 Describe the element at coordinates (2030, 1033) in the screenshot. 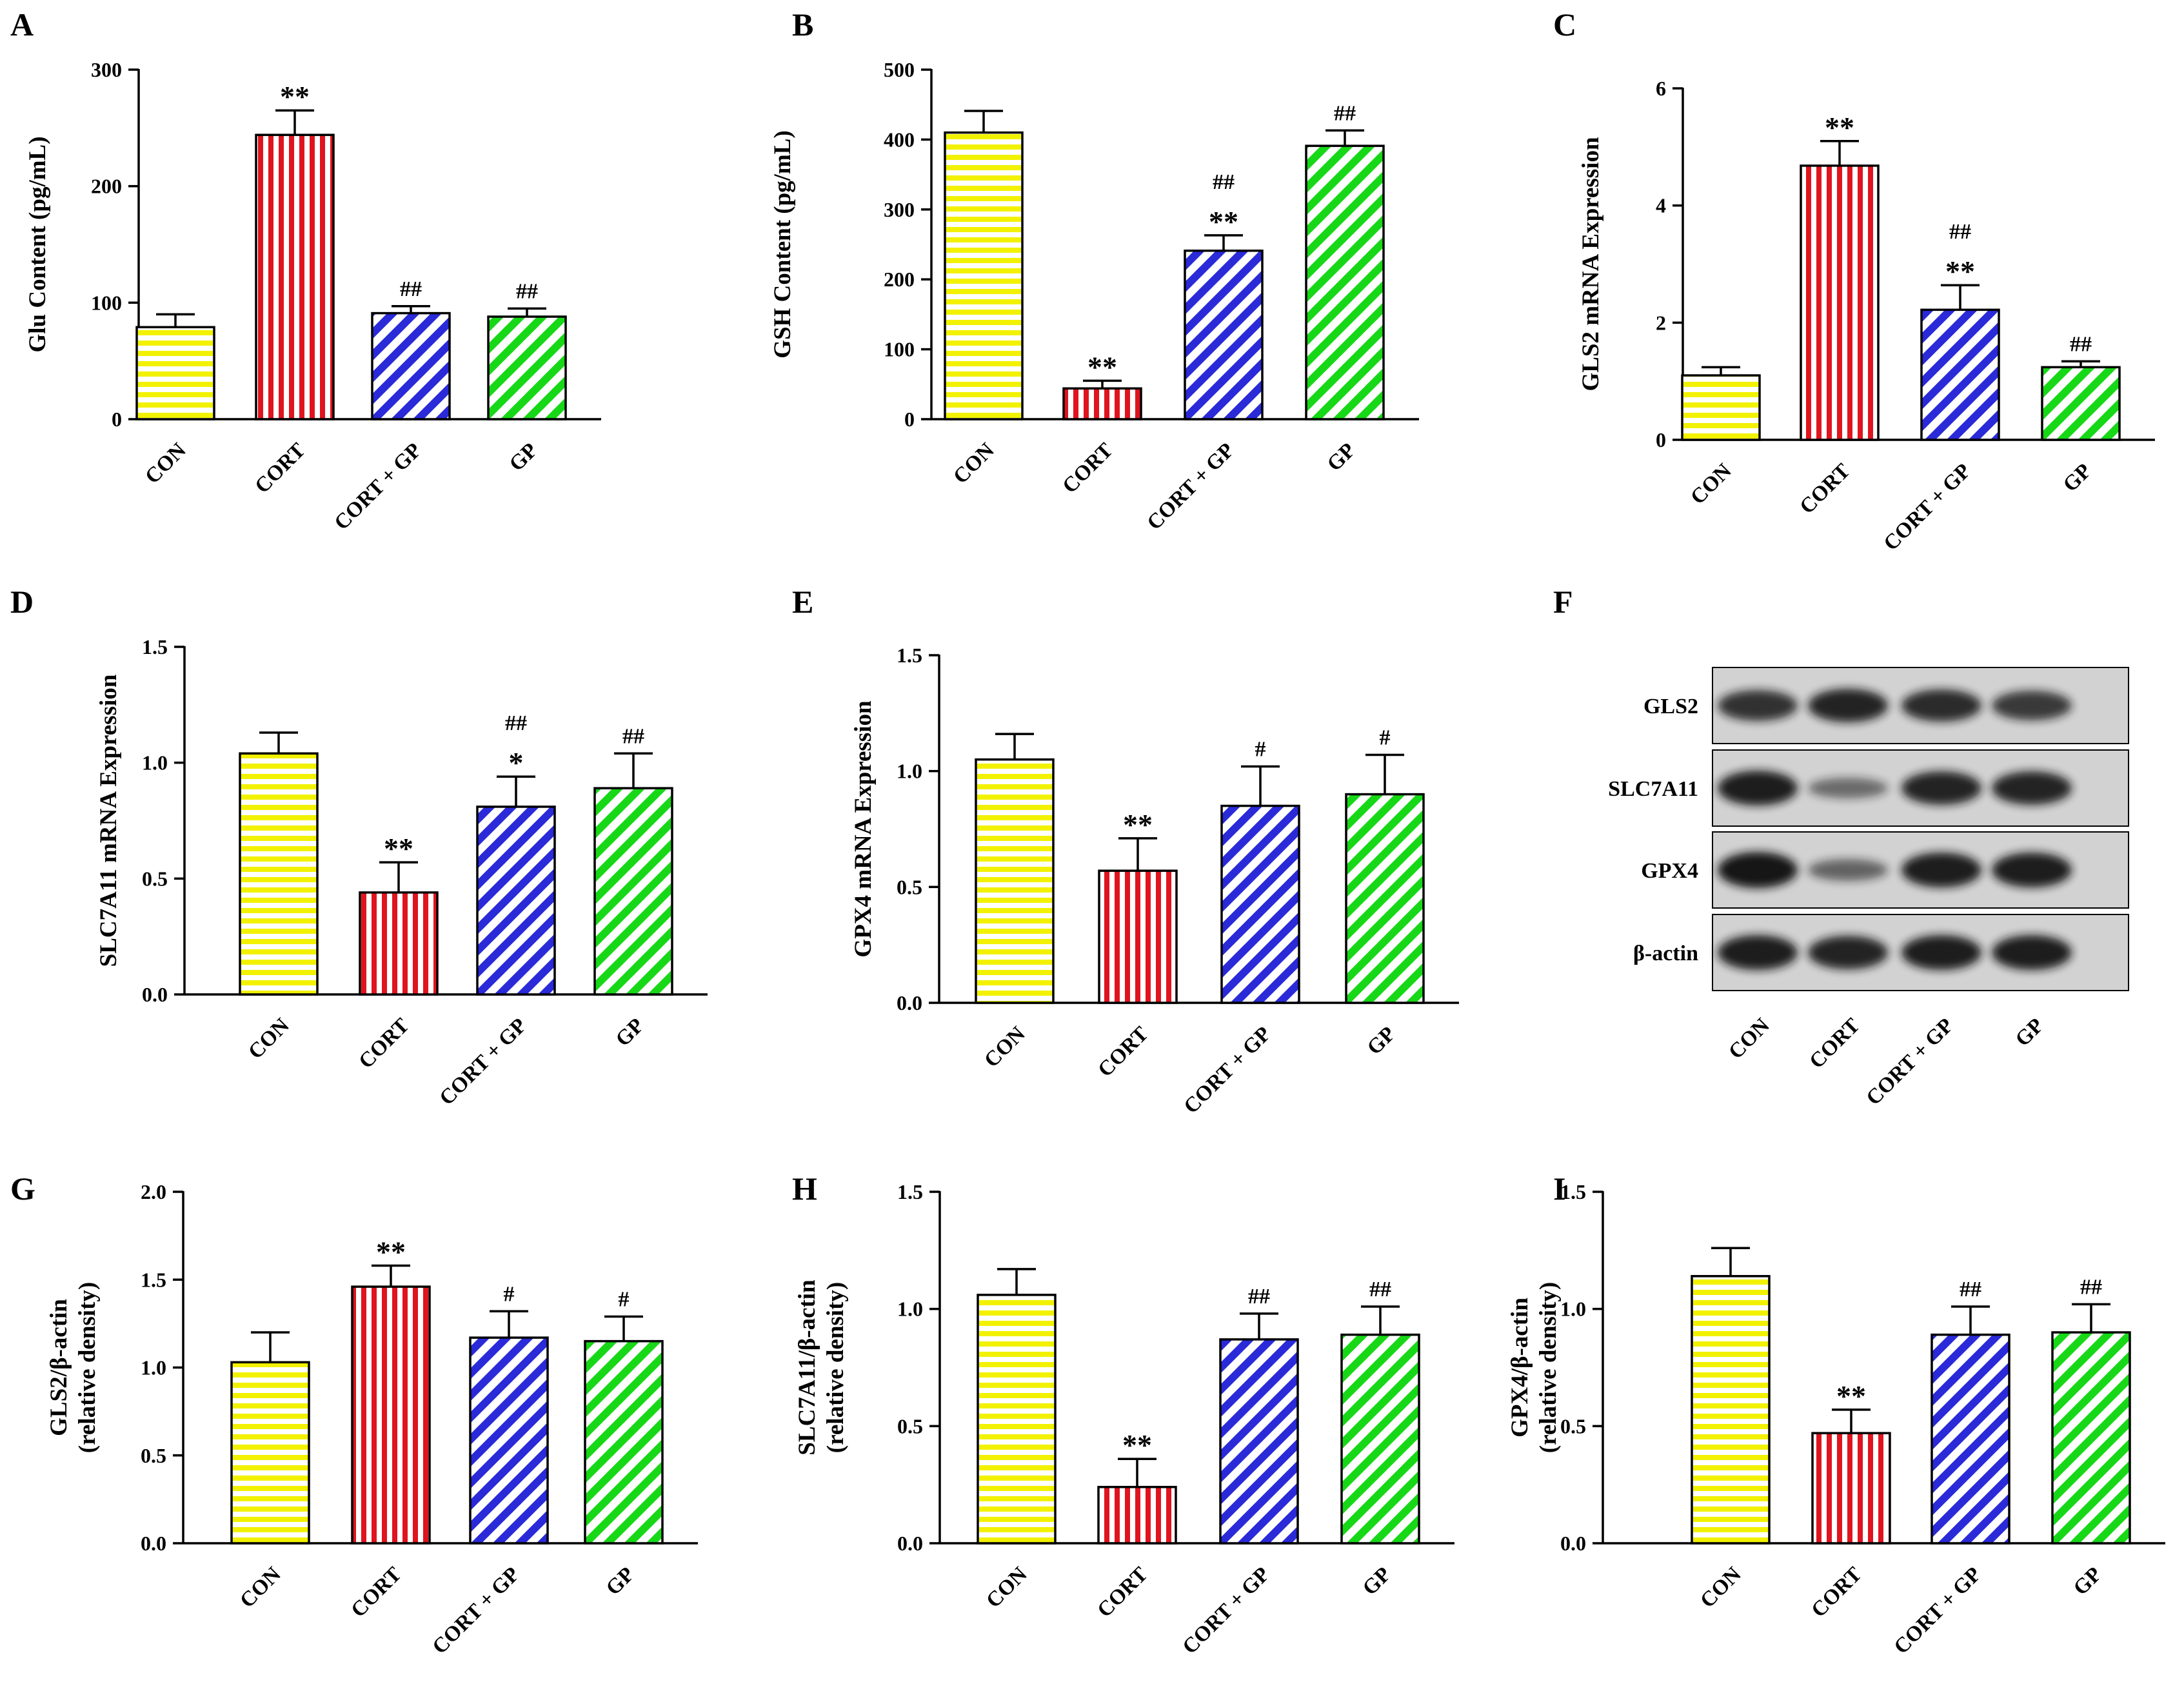

I see `blot-lane-label: GP` at that location.